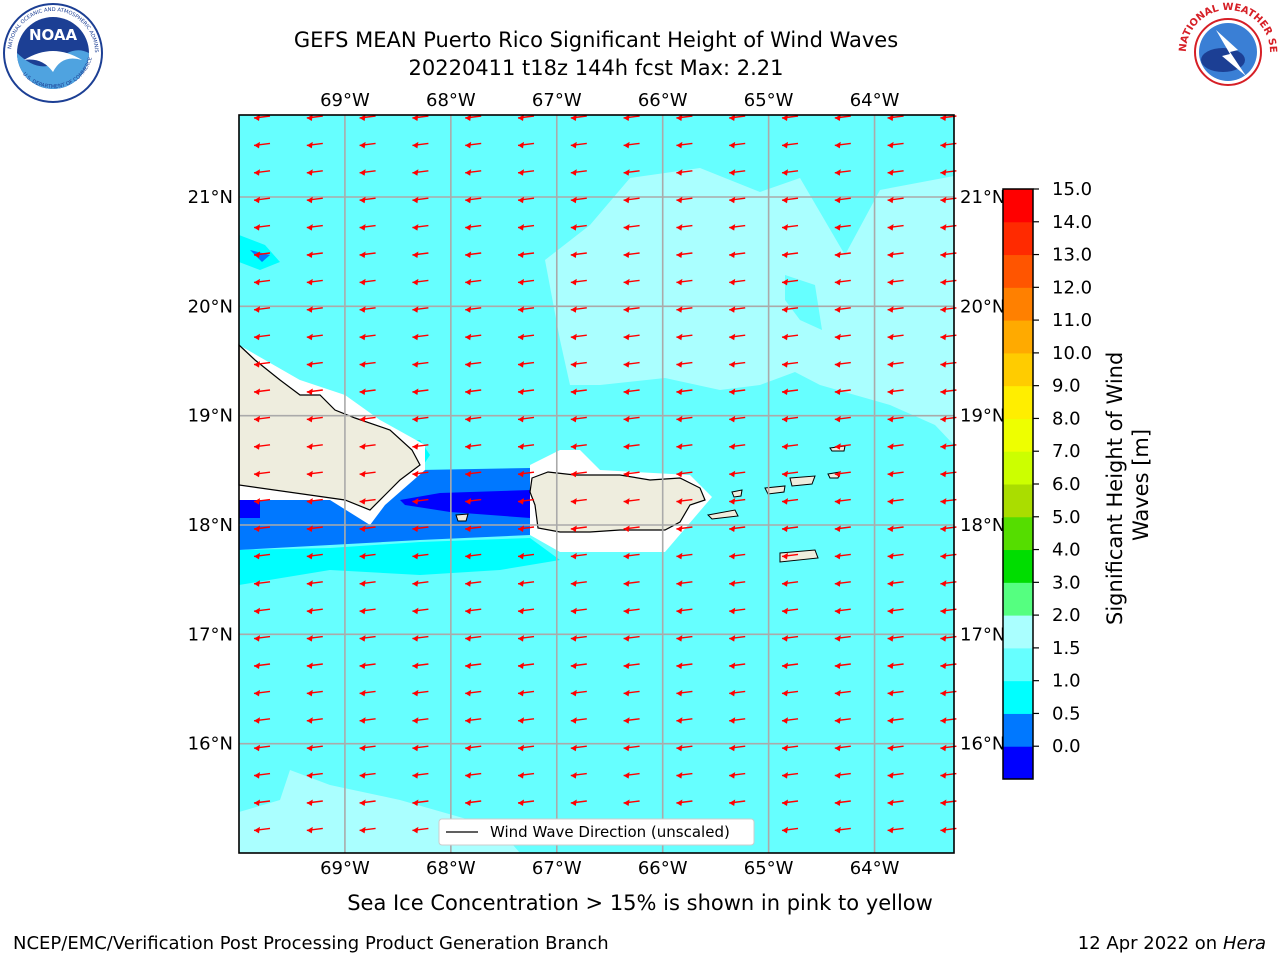 The image size is (1280, 960). What do you see at coordinates (982, 525) in the screenshot?
I see `lat-label-right: 18°N` at bounding box center [982, 525].